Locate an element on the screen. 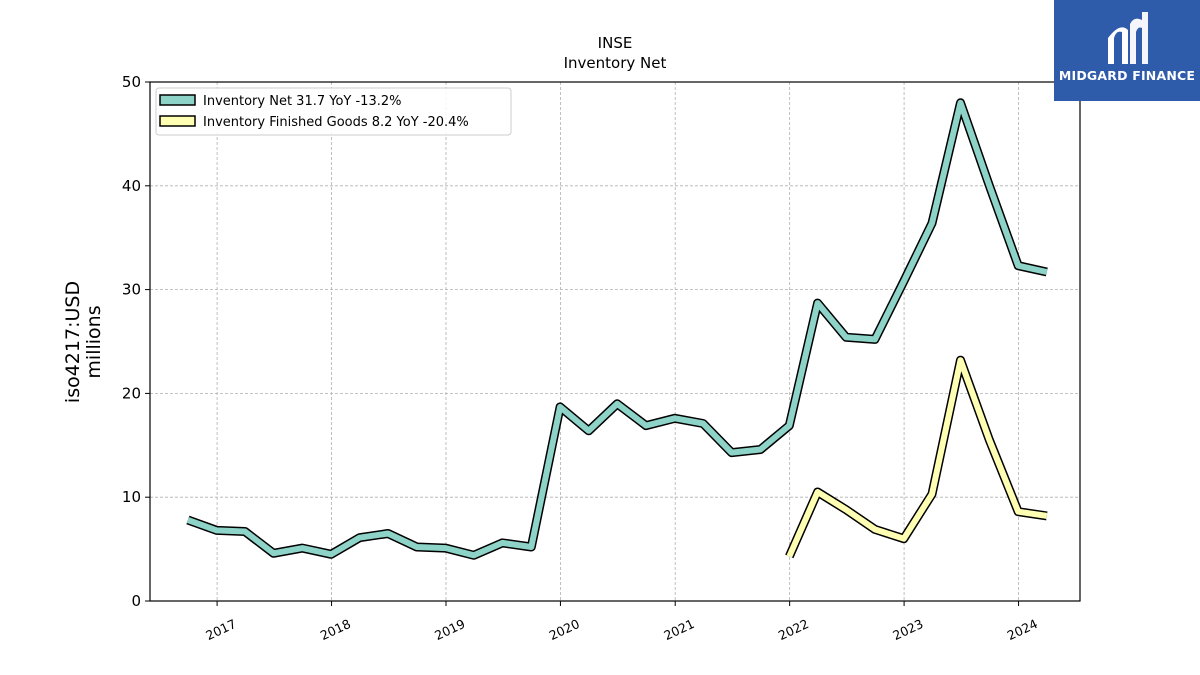 This screenshot has width=1200, height=675. y-tick-label: 10 is located at coordinates (131, 497).